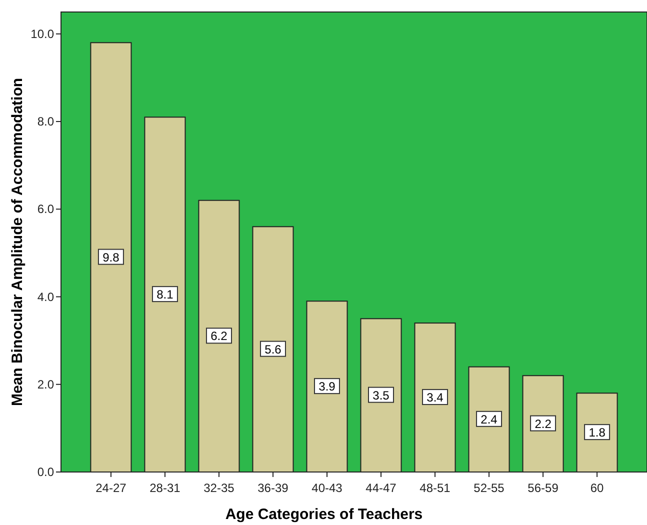 The height and width of the screenshot is (525, 647). I want to click on x-tick-label: 40-43, so click(327, 488).